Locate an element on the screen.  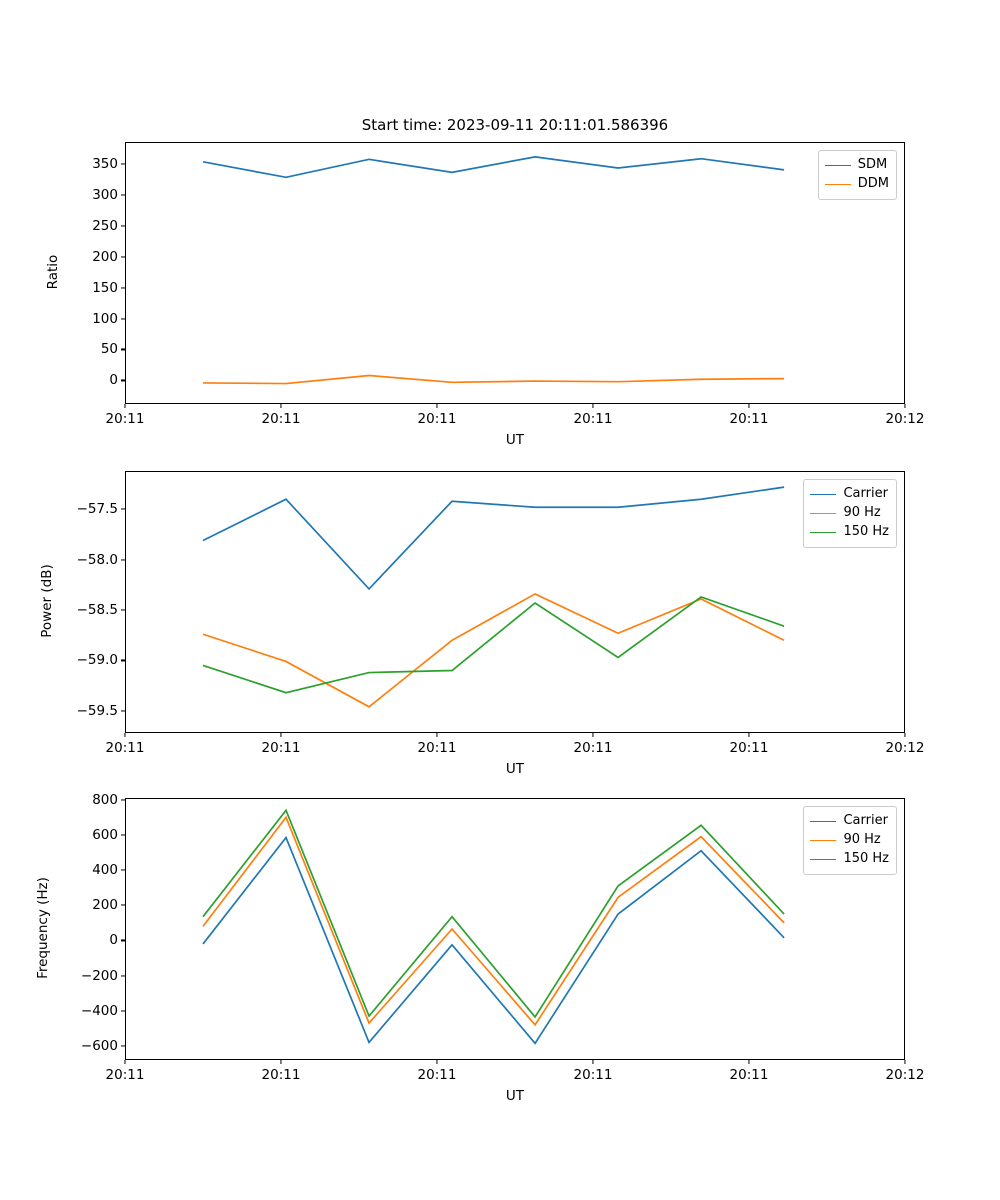
series-line-sdm is located at coordinates (493, 167).